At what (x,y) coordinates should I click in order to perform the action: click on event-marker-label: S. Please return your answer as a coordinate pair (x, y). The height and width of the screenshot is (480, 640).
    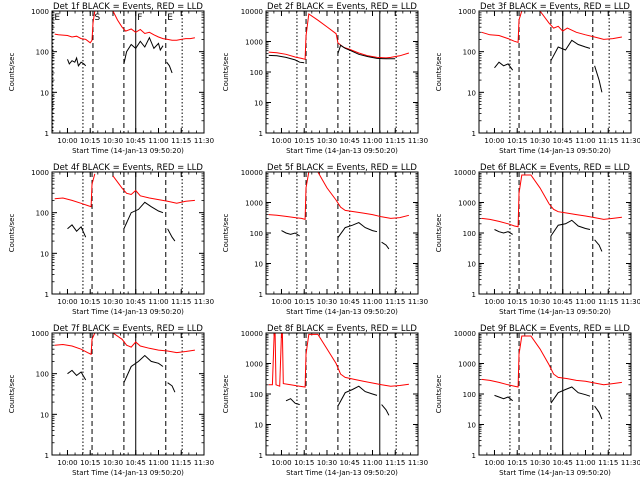
    Looking at the image, I should click on (97, 18).